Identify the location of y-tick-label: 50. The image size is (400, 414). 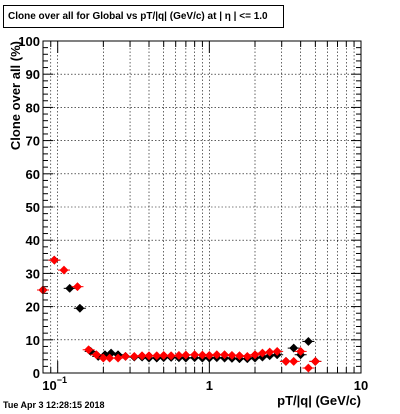
(33, 207).